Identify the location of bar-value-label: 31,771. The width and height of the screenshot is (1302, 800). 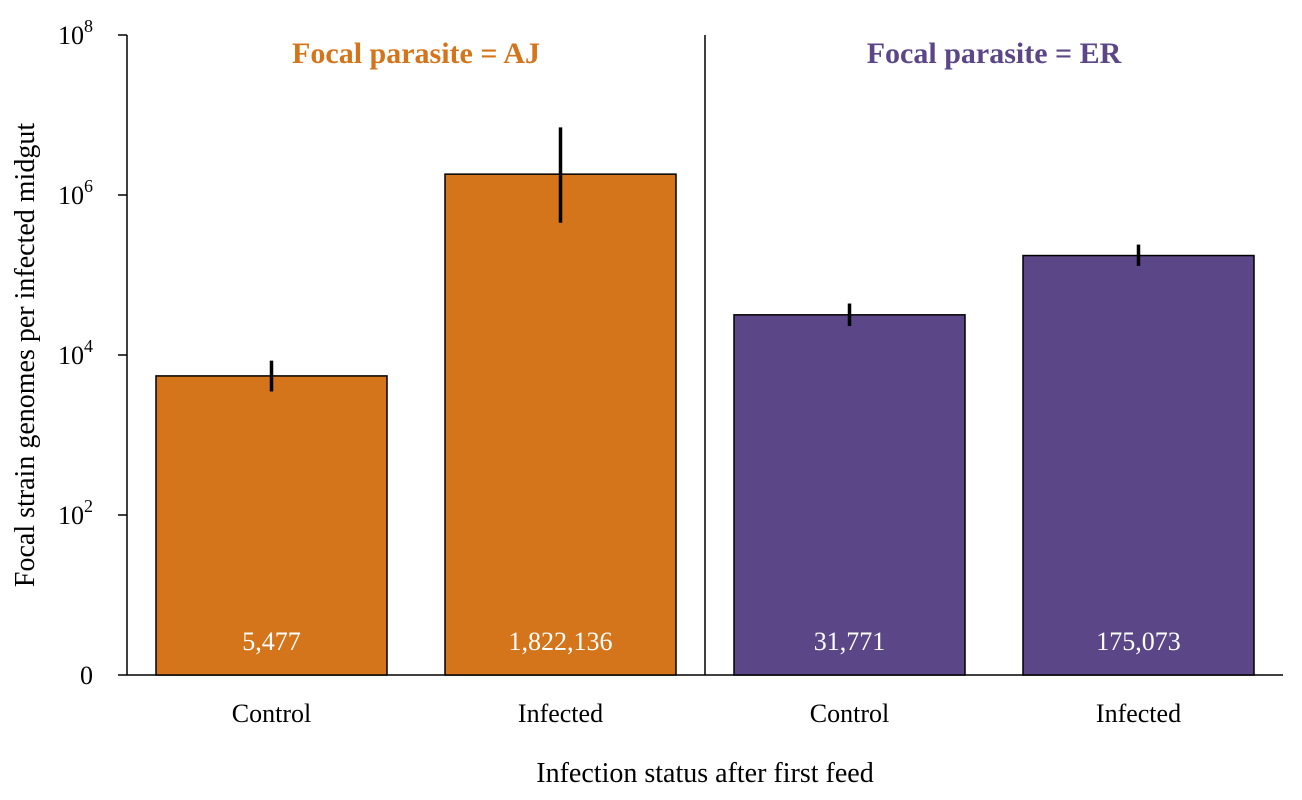
(850, 641).